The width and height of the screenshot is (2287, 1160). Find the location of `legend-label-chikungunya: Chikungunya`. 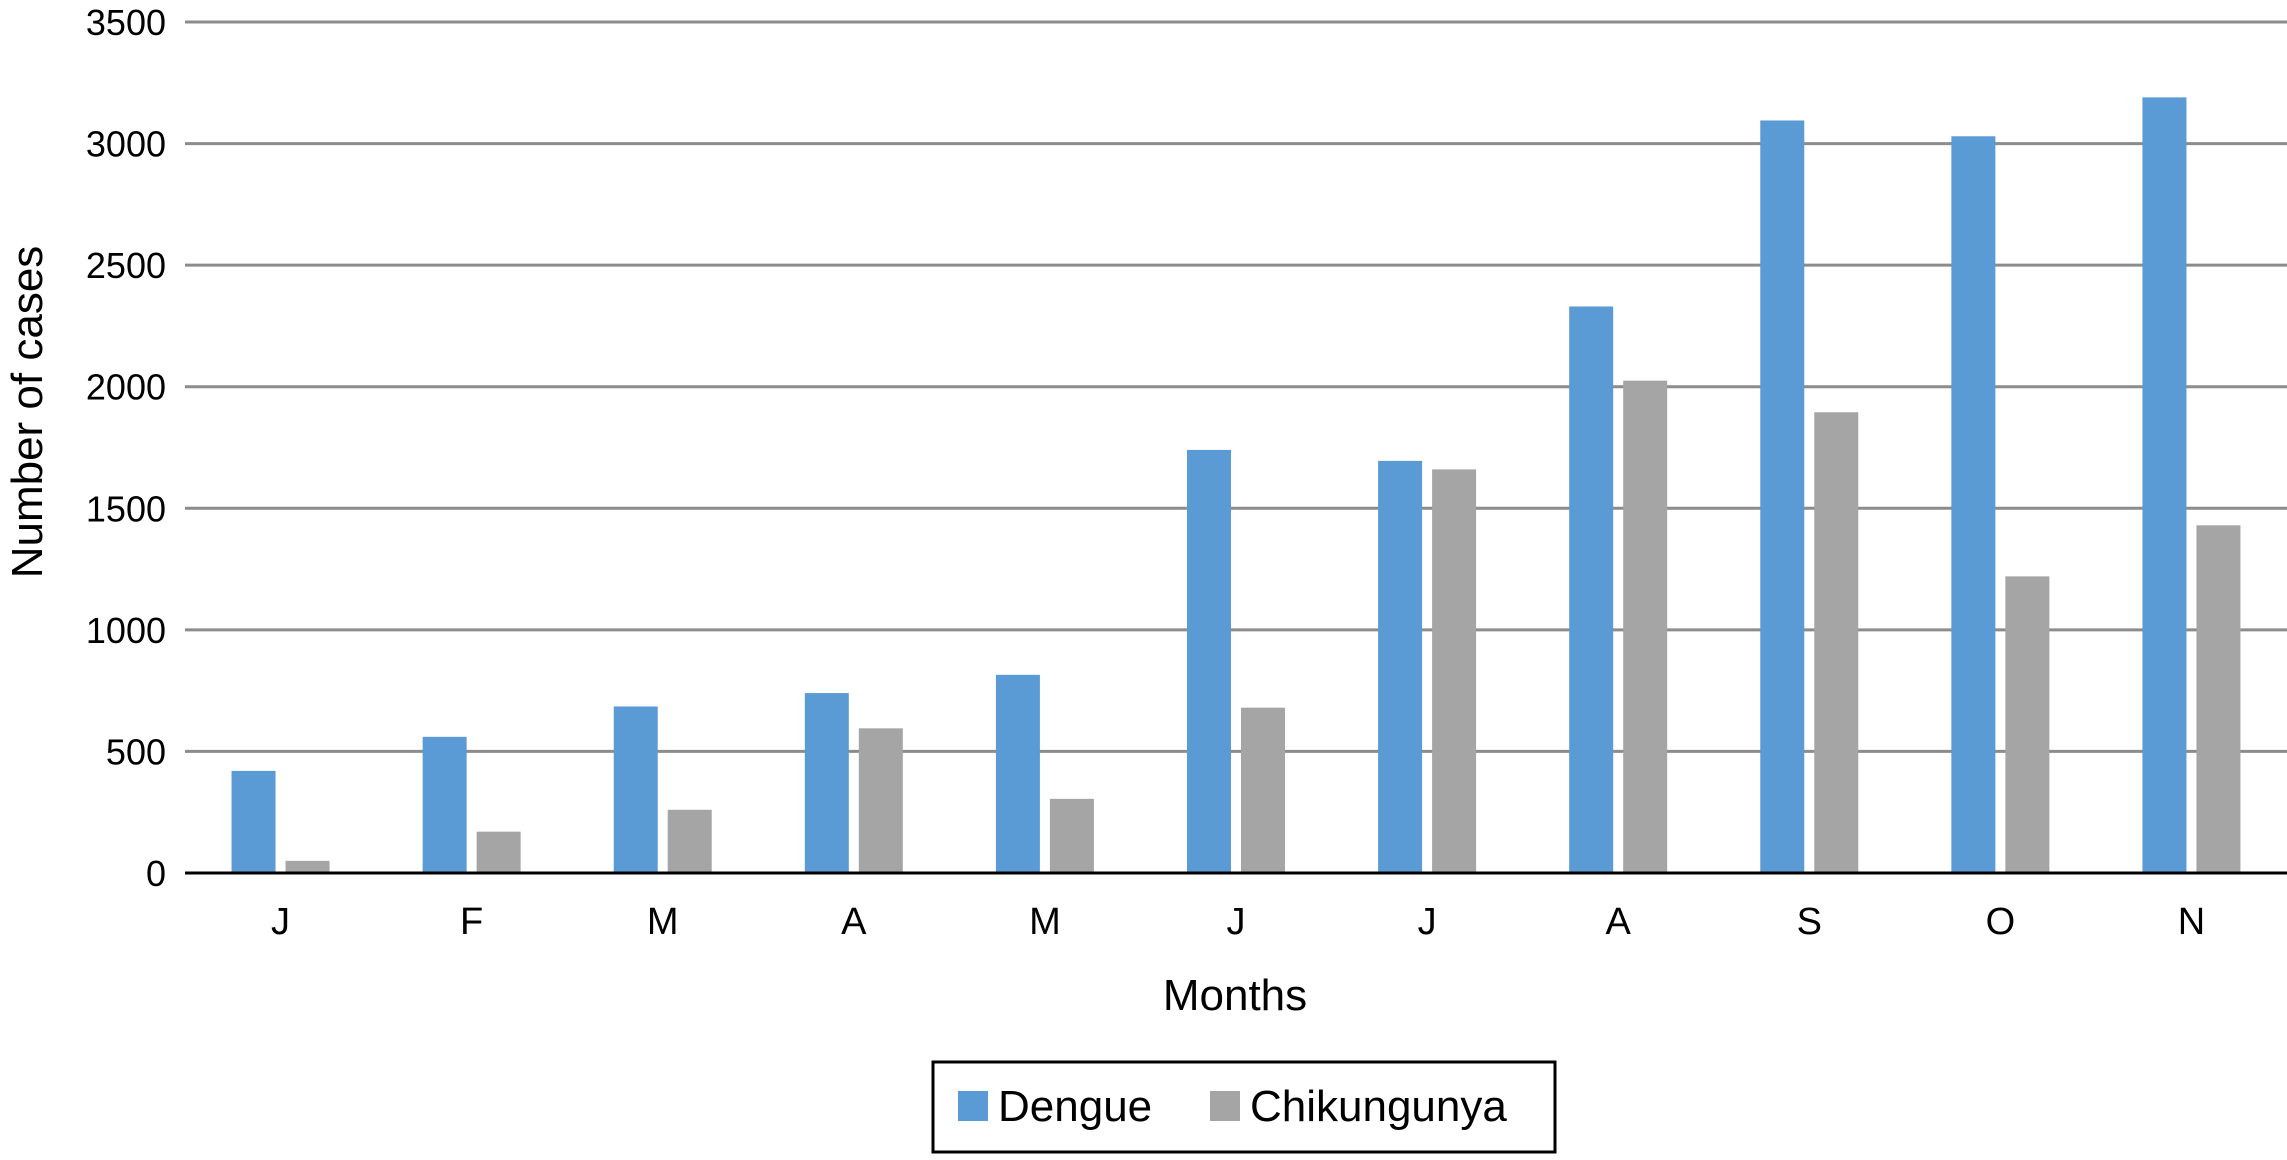

legend-label-chikungunya: Chikungunya is located at coordinates (1378, 1106).